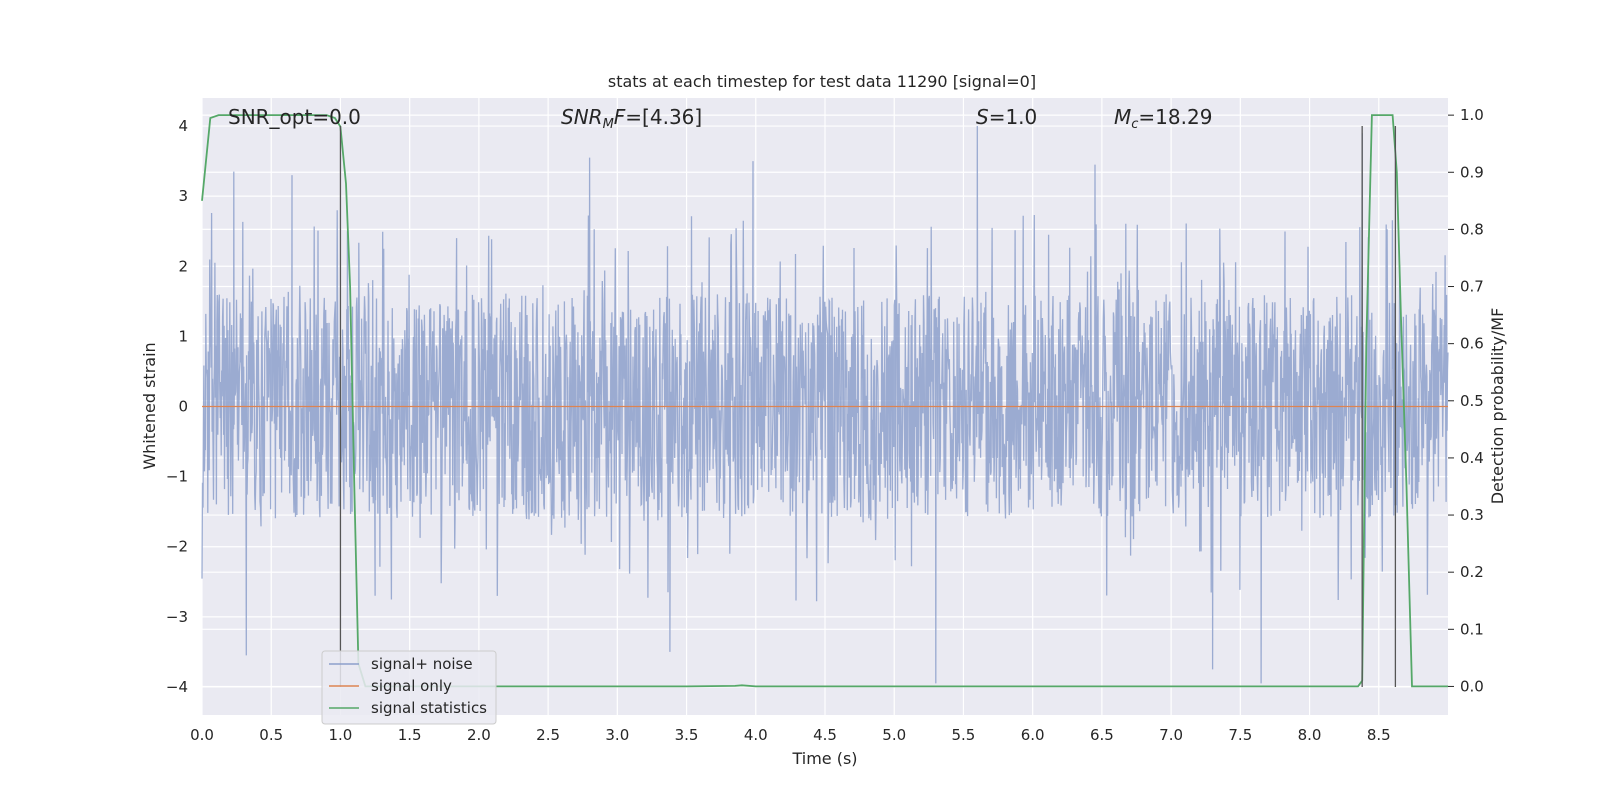 The width and height of the screenshot is (1600, 804). Describe the element at coordinates (964, 735) in the screenshot. I see `x-tick-label: 5.5` at that location.